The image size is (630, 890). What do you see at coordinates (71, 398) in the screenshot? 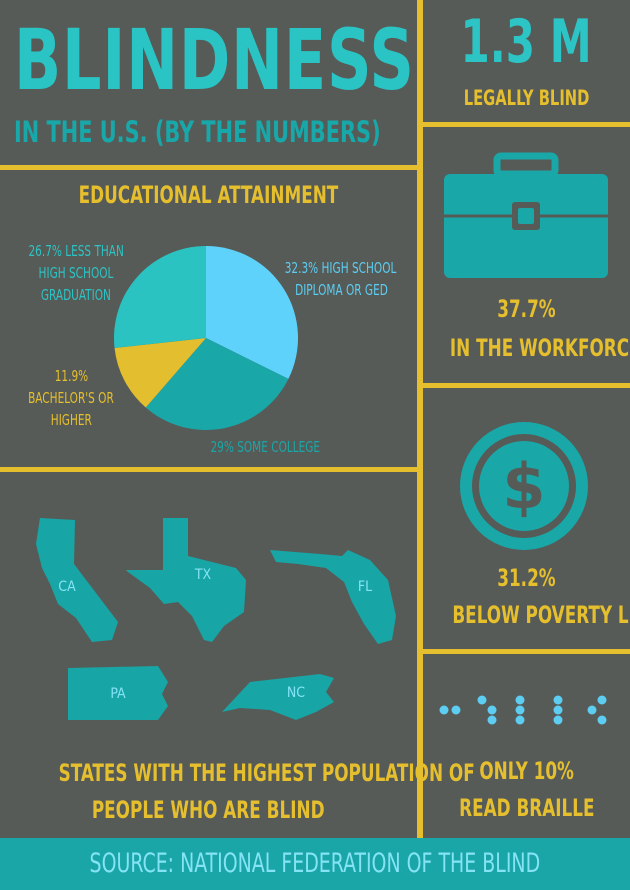
I see `pie-label-bachelors: 11.9% BACHELOR'S OR HIGHER` at bounding box center [71, 398].